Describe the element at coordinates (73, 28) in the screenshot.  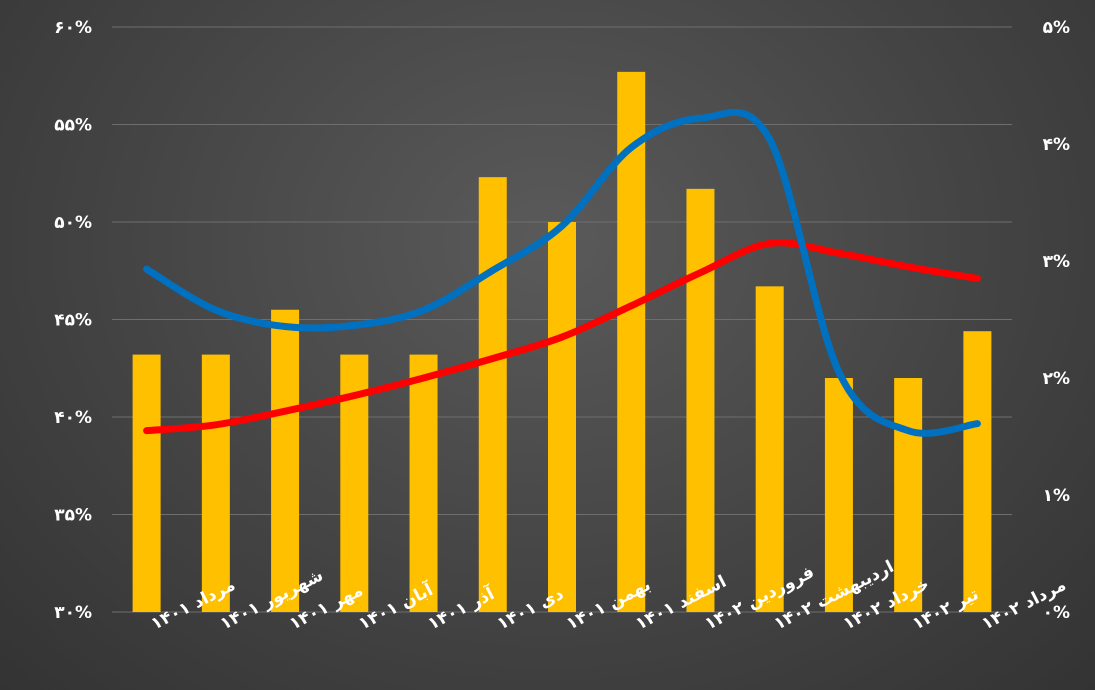
I see `left-tick-label: ۶۰%` at that location.